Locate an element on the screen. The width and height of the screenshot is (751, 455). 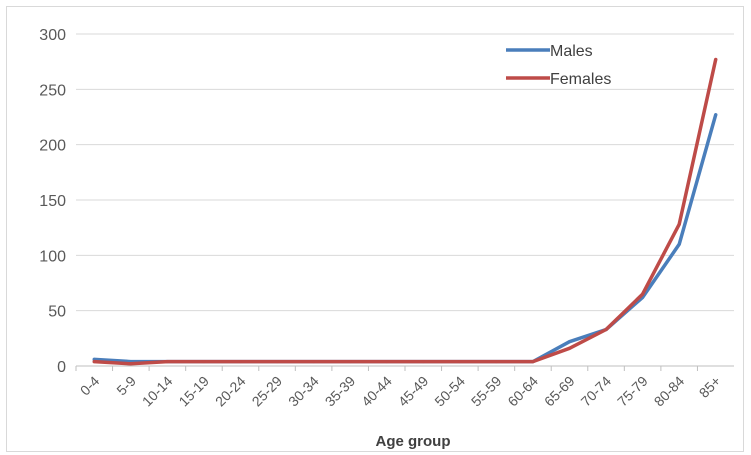
x-tick-label: 85+ is located at coordinates (710, 387).